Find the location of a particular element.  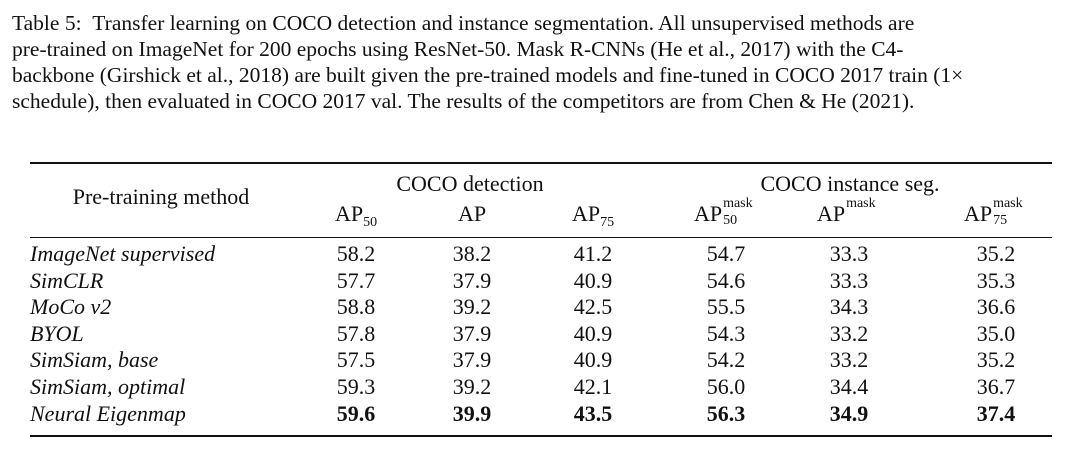

metric-header-1: AP50 is located at coordinates (356, 216).